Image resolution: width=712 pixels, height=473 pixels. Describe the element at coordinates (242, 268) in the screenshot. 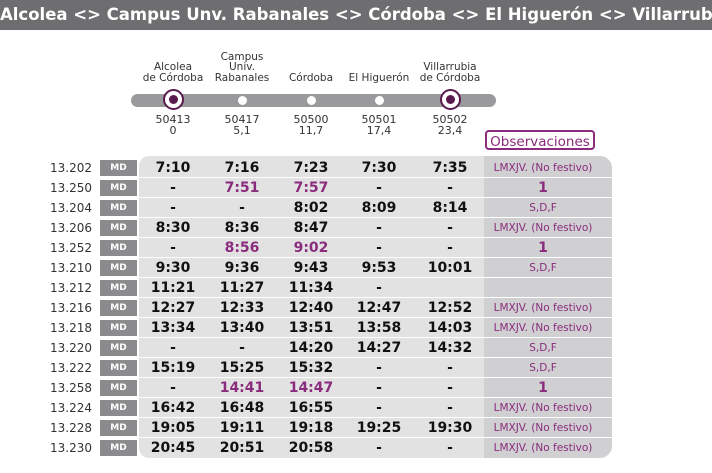

I see `time-cell: 9:36` at that location.